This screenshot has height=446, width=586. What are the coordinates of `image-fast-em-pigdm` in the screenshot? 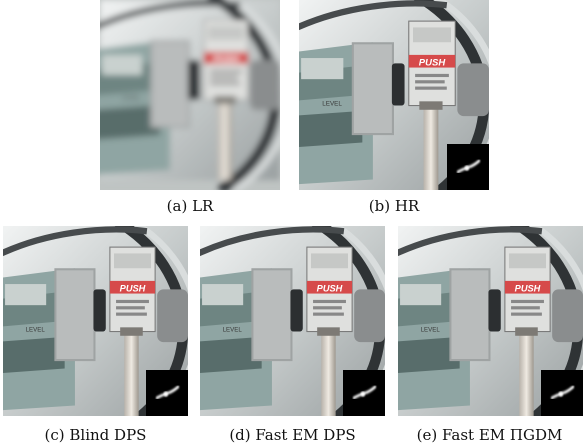 It's located at (490, 321).